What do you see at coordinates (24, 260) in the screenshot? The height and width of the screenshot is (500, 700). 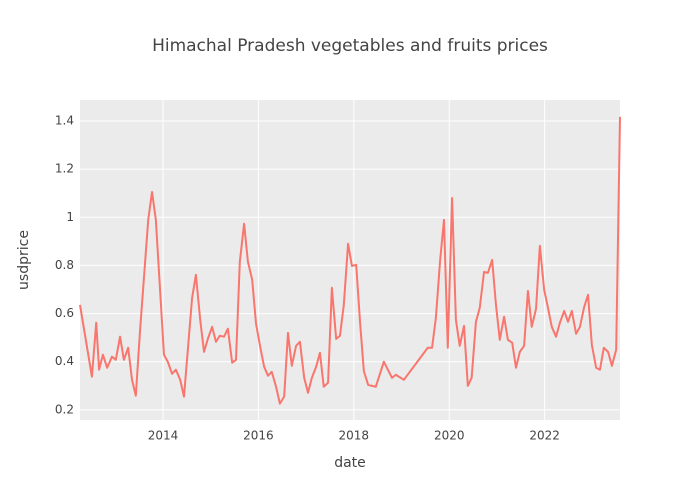 I see `y-axis-title: usdprice` at bounding box center [24, 260].